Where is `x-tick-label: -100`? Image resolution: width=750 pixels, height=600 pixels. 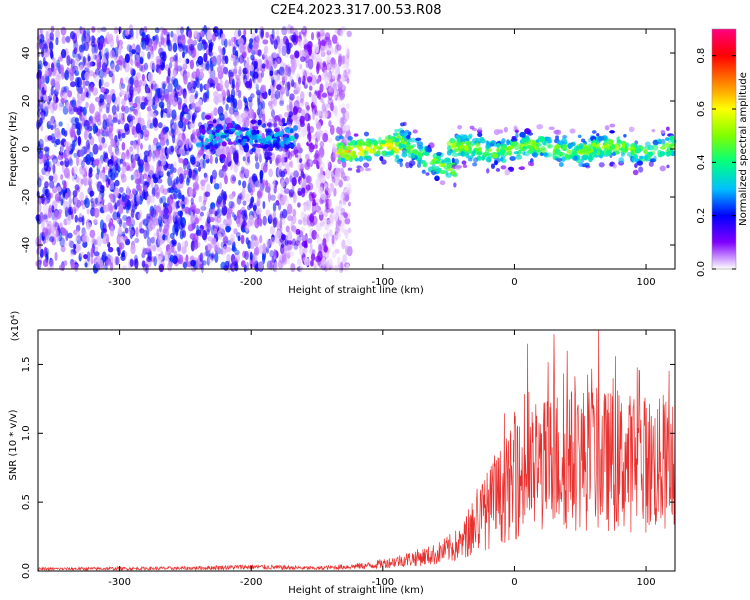
x-tick-label: -100 is located at coordinates (382, 582).